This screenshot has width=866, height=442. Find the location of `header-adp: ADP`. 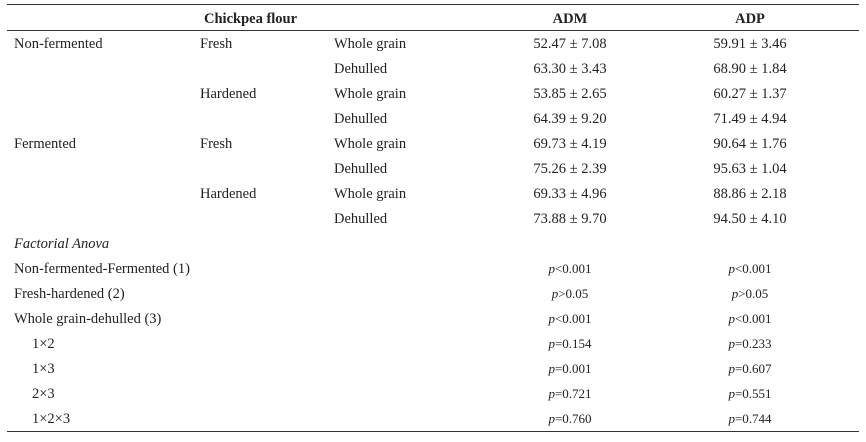

header-adp: ADP is located at coordinates (750, 19).